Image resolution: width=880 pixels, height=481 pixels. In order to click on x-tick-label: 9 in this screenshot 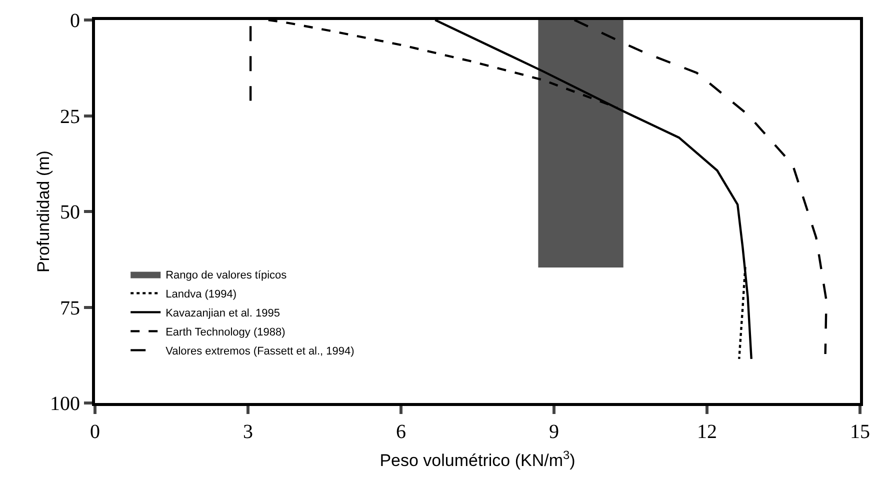, I will do `click(554, 432)`.